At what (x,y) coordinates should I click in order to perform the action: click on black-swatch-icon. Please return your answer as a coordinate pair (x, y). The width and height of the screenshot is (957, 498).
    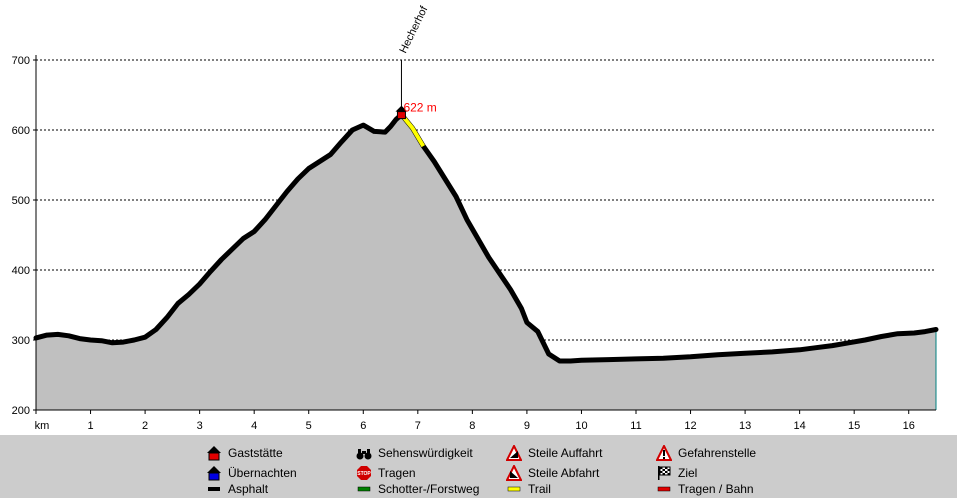
    Looking at the image, I should click on (214, 489).